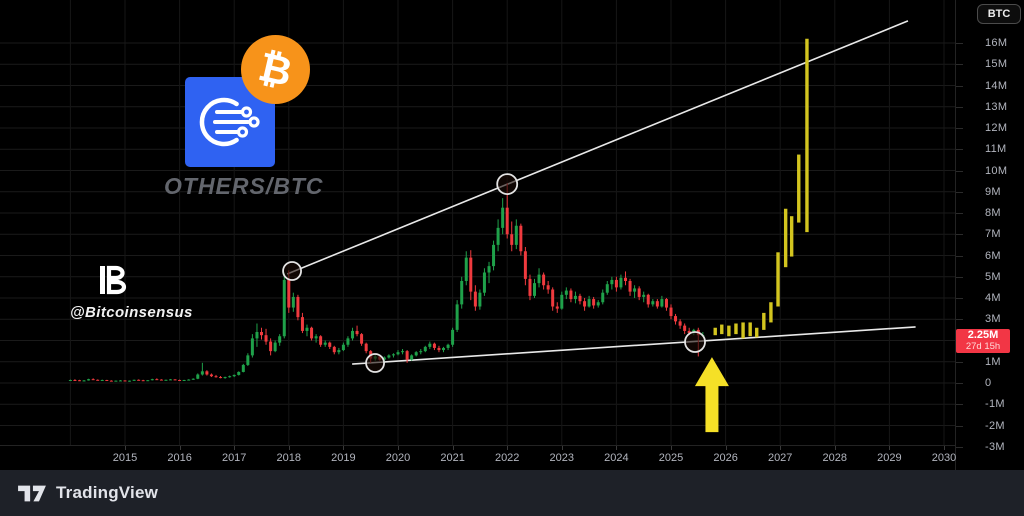 Image resolution: width=1024 pixels, height=516 pixels. What do you see at coordinates (988, 383) in the screenshot?
I see `price-axis-label: 0` at bounding box center [988, 383].